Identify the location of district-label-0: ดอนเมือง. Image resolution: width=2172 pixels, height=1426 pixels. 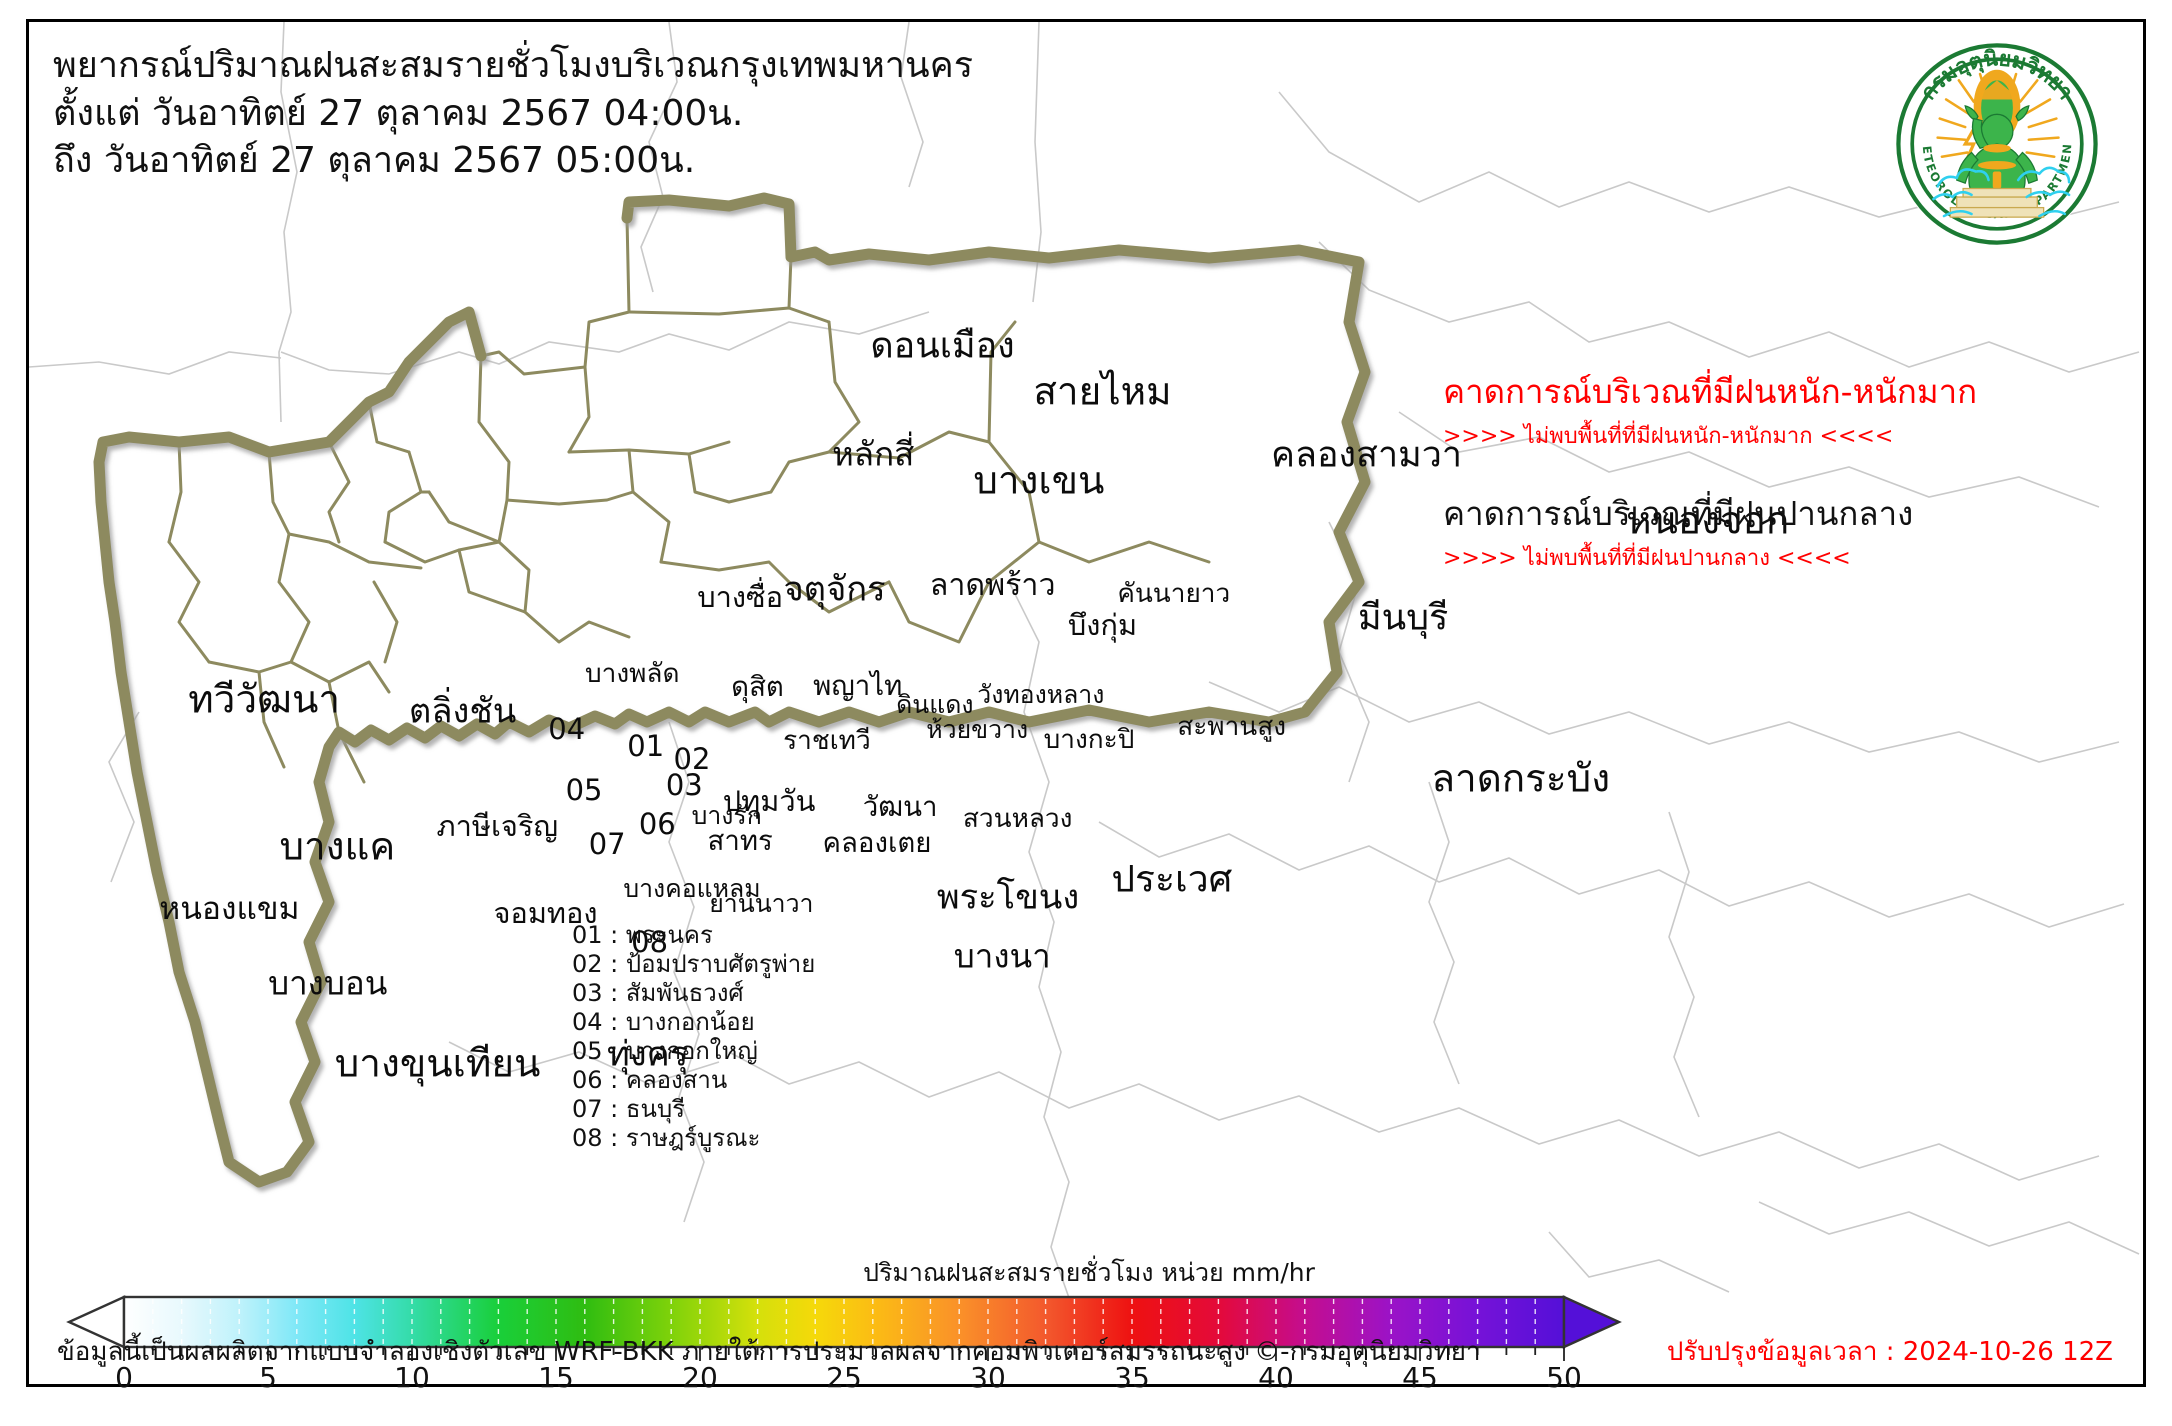
(942, 346).